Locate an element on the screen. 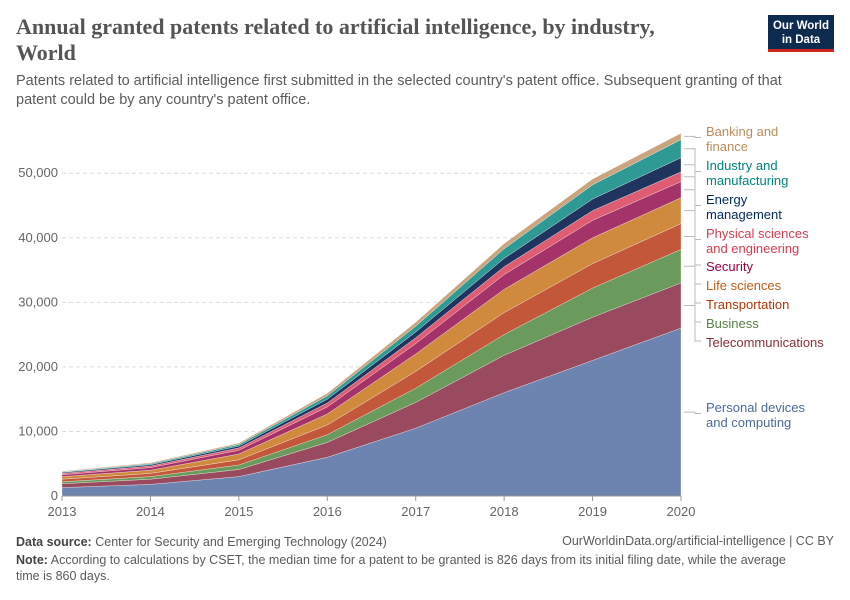 This screenshot has height=600, width=850. legend-label-line: Transportation is located at coordinates (747, 304).